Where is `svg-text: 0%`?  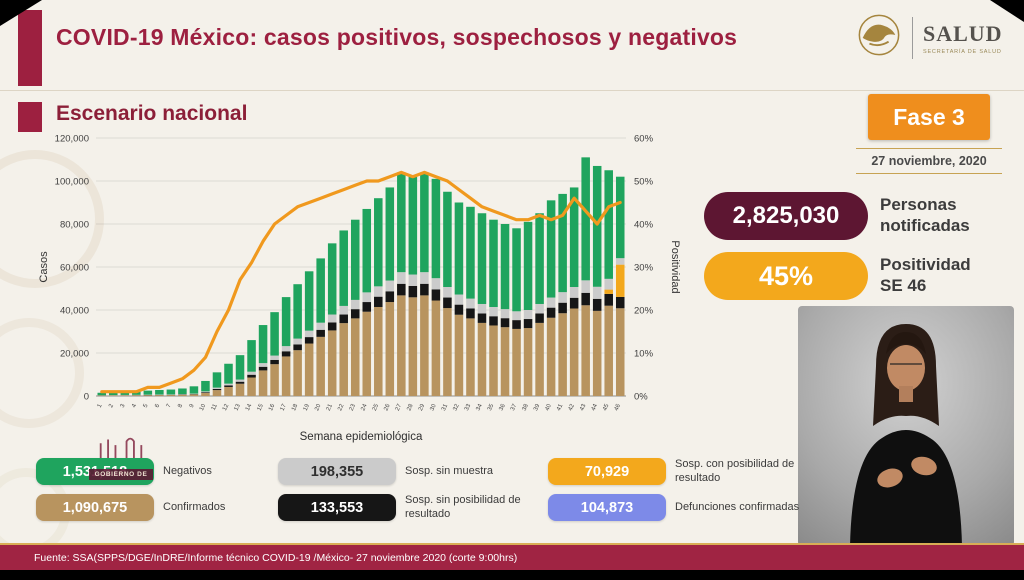 svg-text: 0% is located at coordinates (641, 397).